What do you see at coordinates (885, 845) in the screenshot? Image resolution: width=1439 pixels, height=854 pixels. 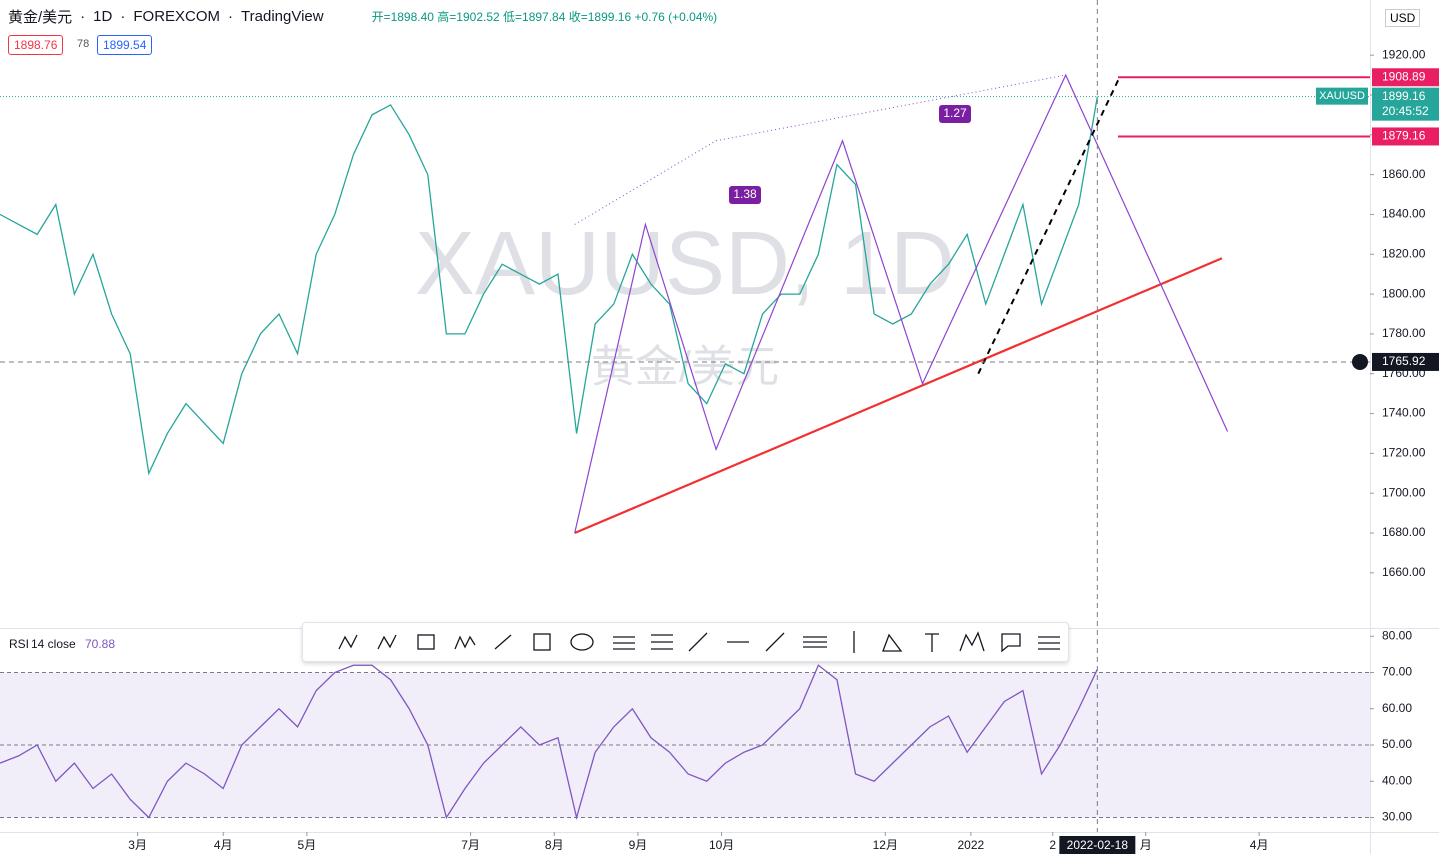 I see `x-tick-label: 12月` at bounding box center [885, 845].